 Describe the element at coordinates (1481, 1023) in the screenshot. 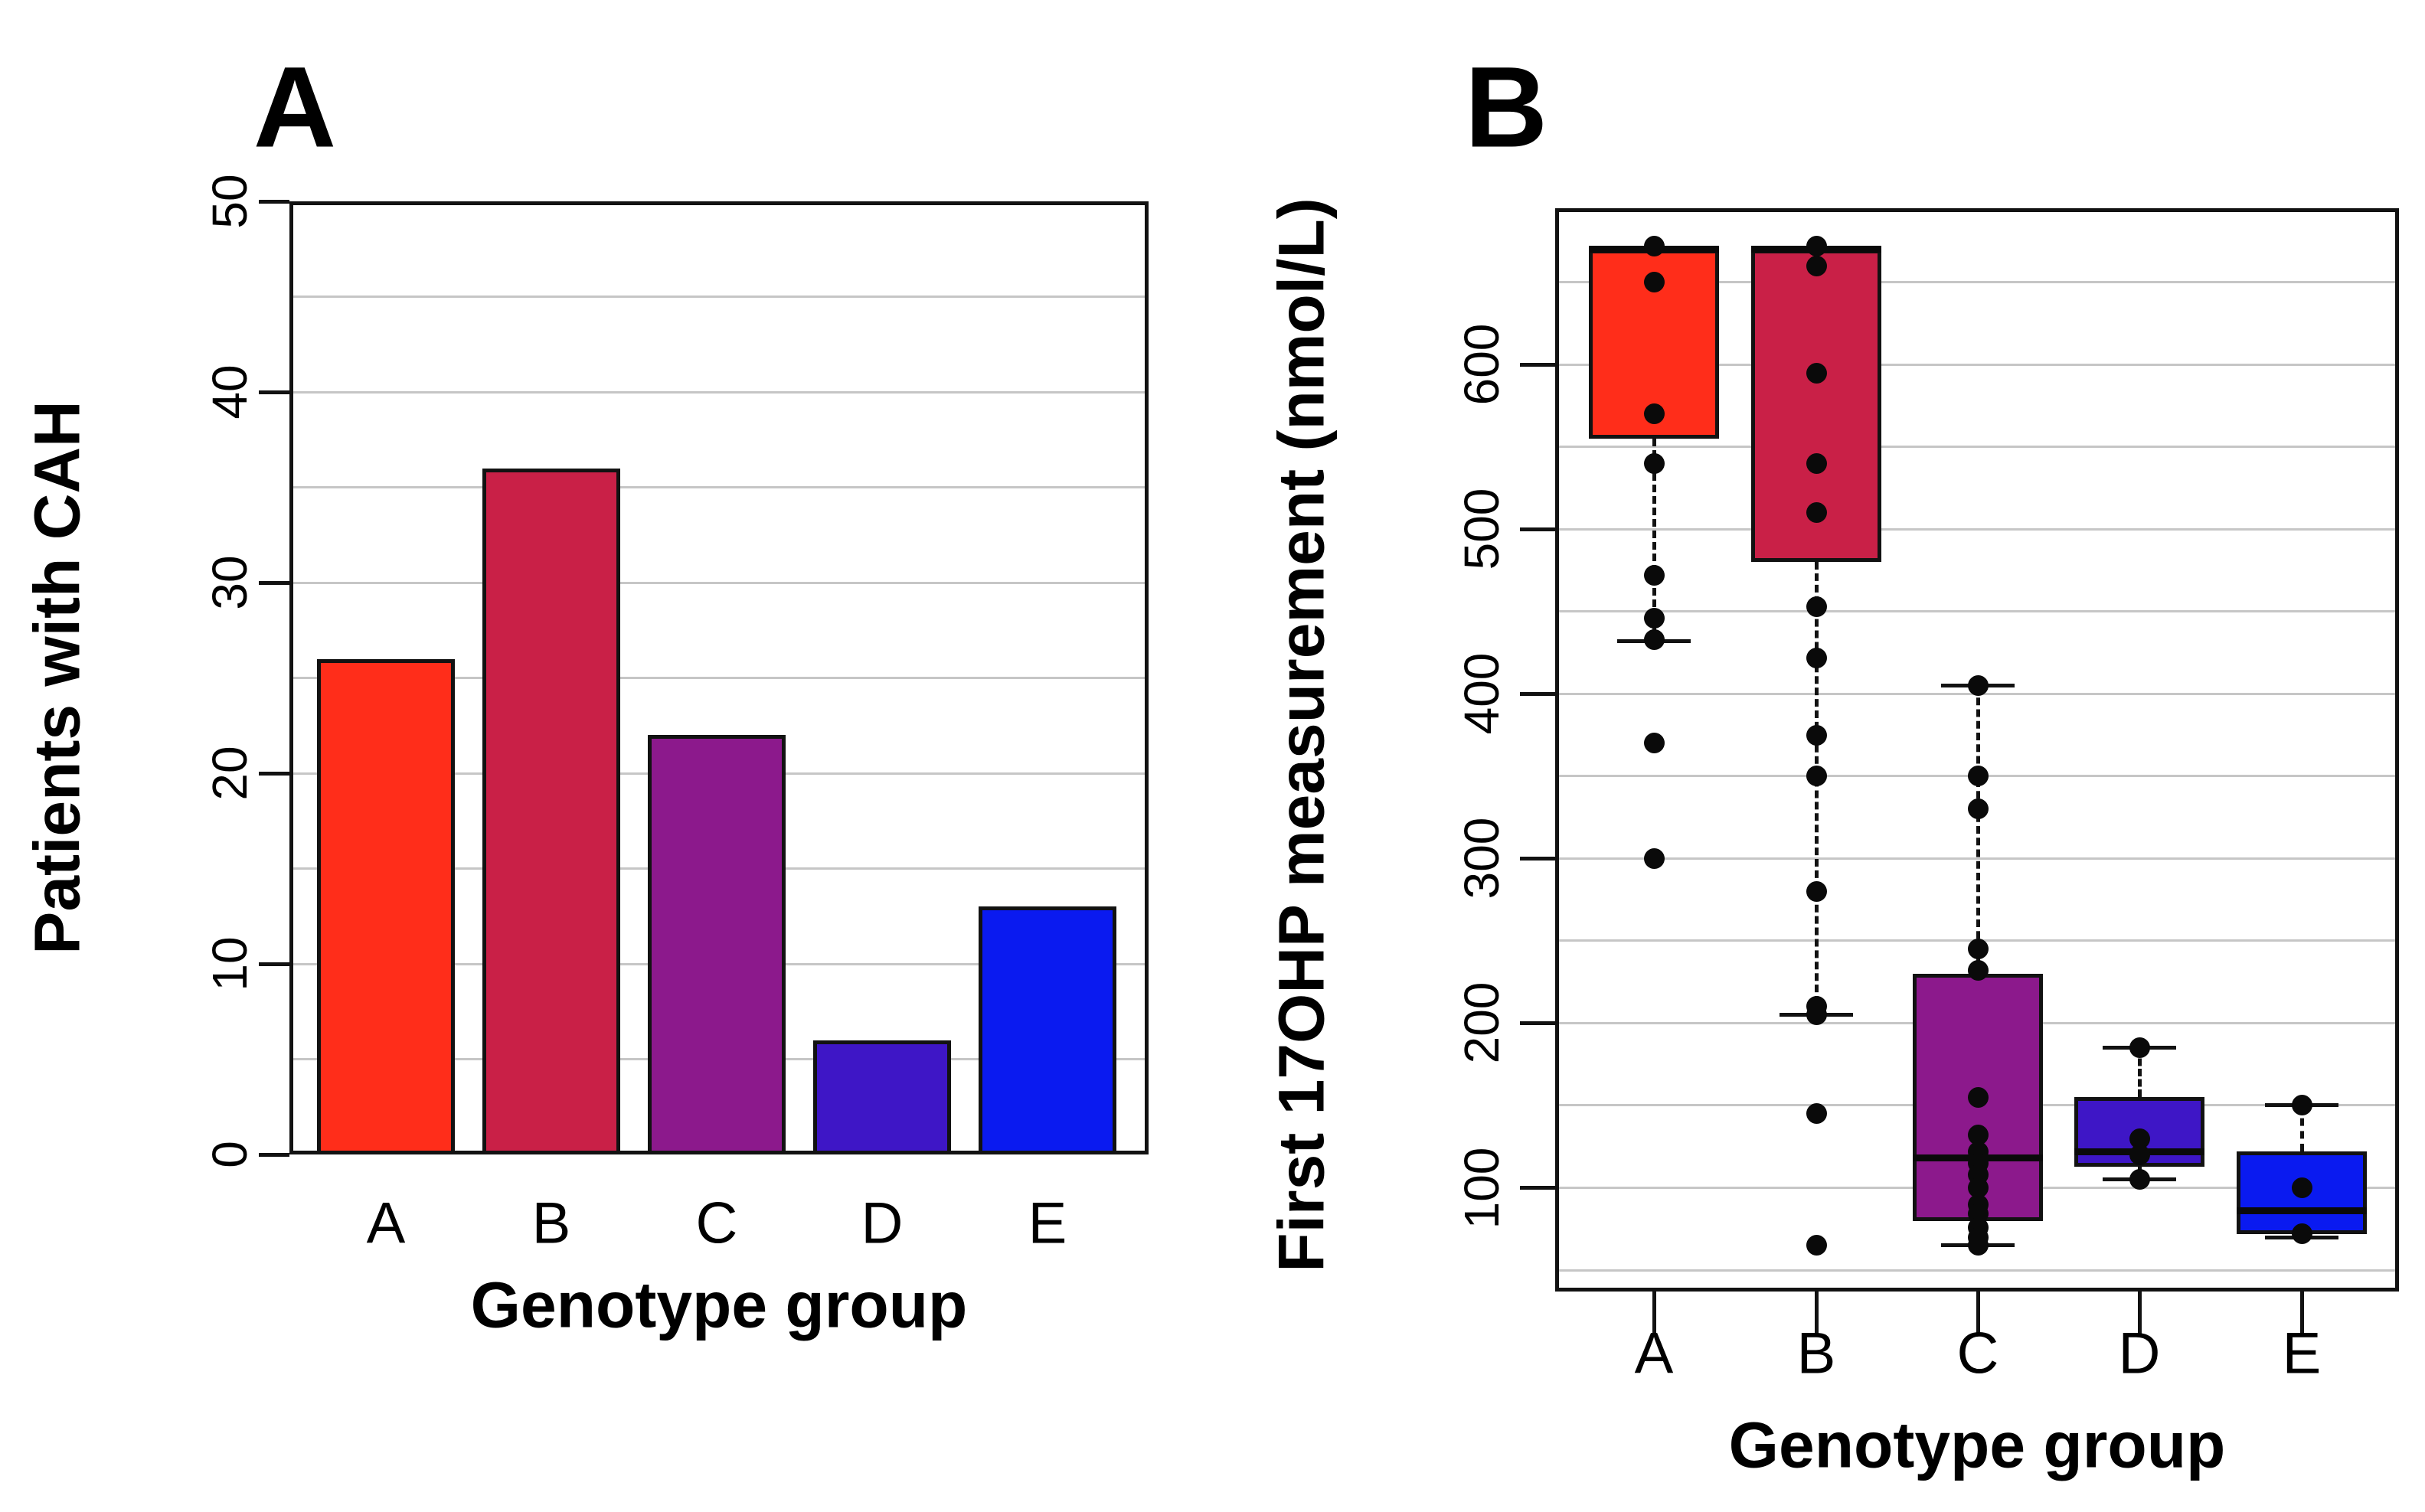

I see `y-tick-label: 200` at that location.